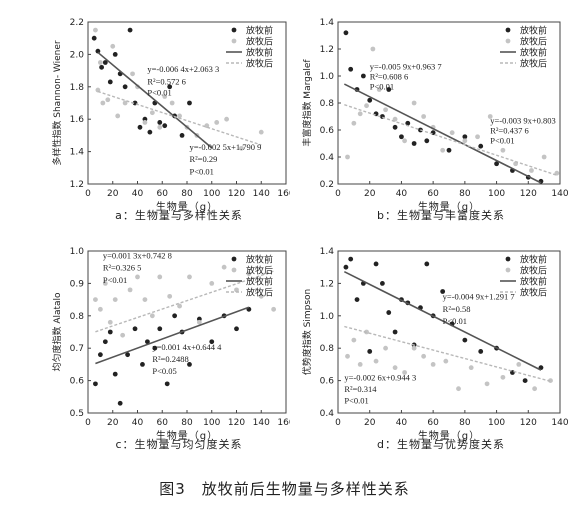 This screenshot has height=505, width=569. I want to click on x-tick-label: 140, so click(559, 194).